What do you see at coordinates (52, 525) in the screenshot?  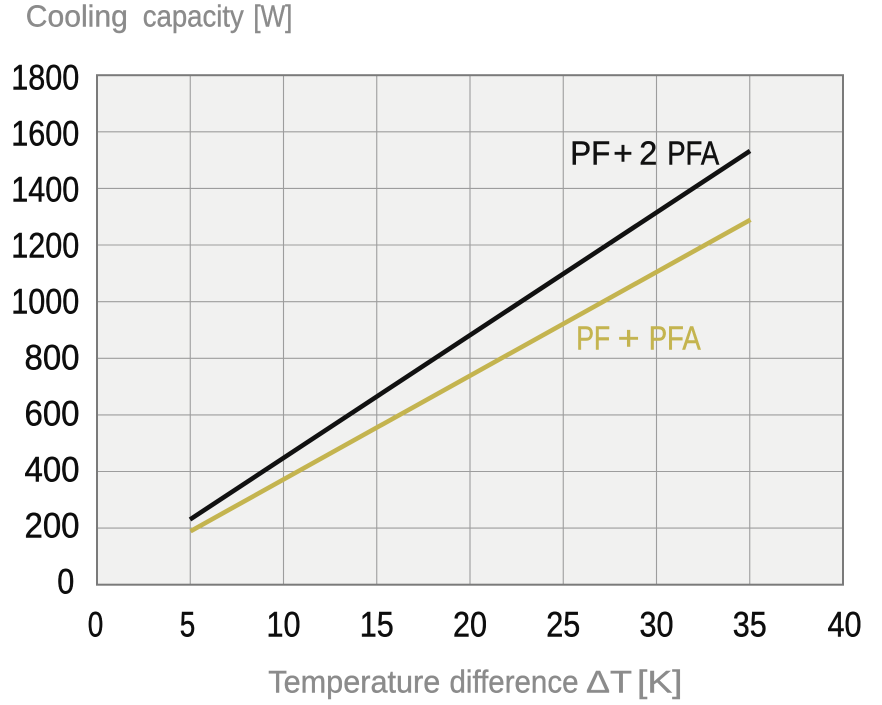 I see `svg-text: 200` at bounding box center [52, 525].